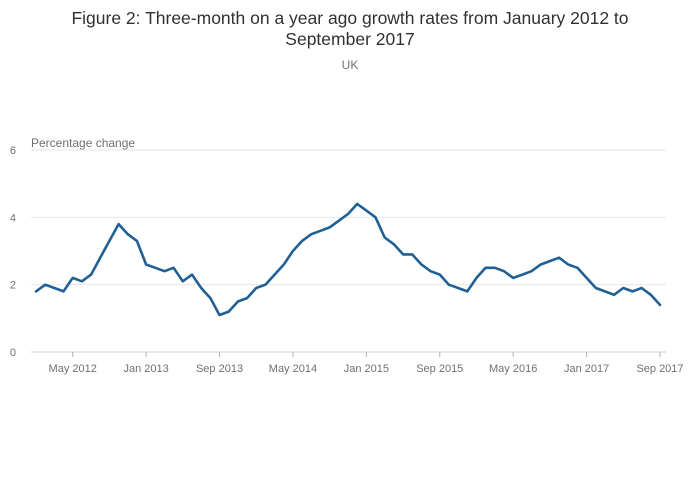 Image resolution: width=700 pixels, height=502 pixels. Describe the element at coordinates (73, 369) in the screenshot. I see `x-tick-label: May 2012` at that location.